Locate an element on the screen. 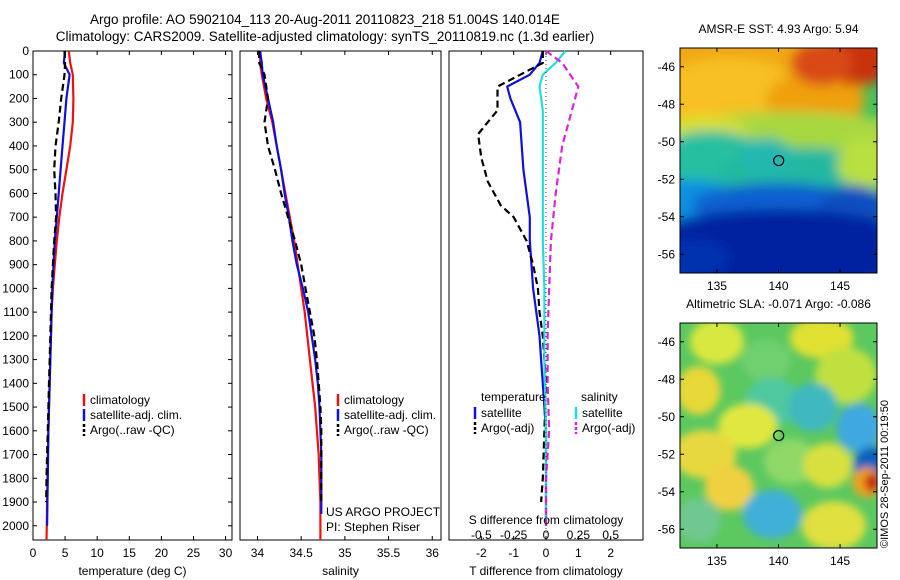 The image size is (900, 580). difference-x-axis-label: T difference from climatology is located at coordinates (546, 571).